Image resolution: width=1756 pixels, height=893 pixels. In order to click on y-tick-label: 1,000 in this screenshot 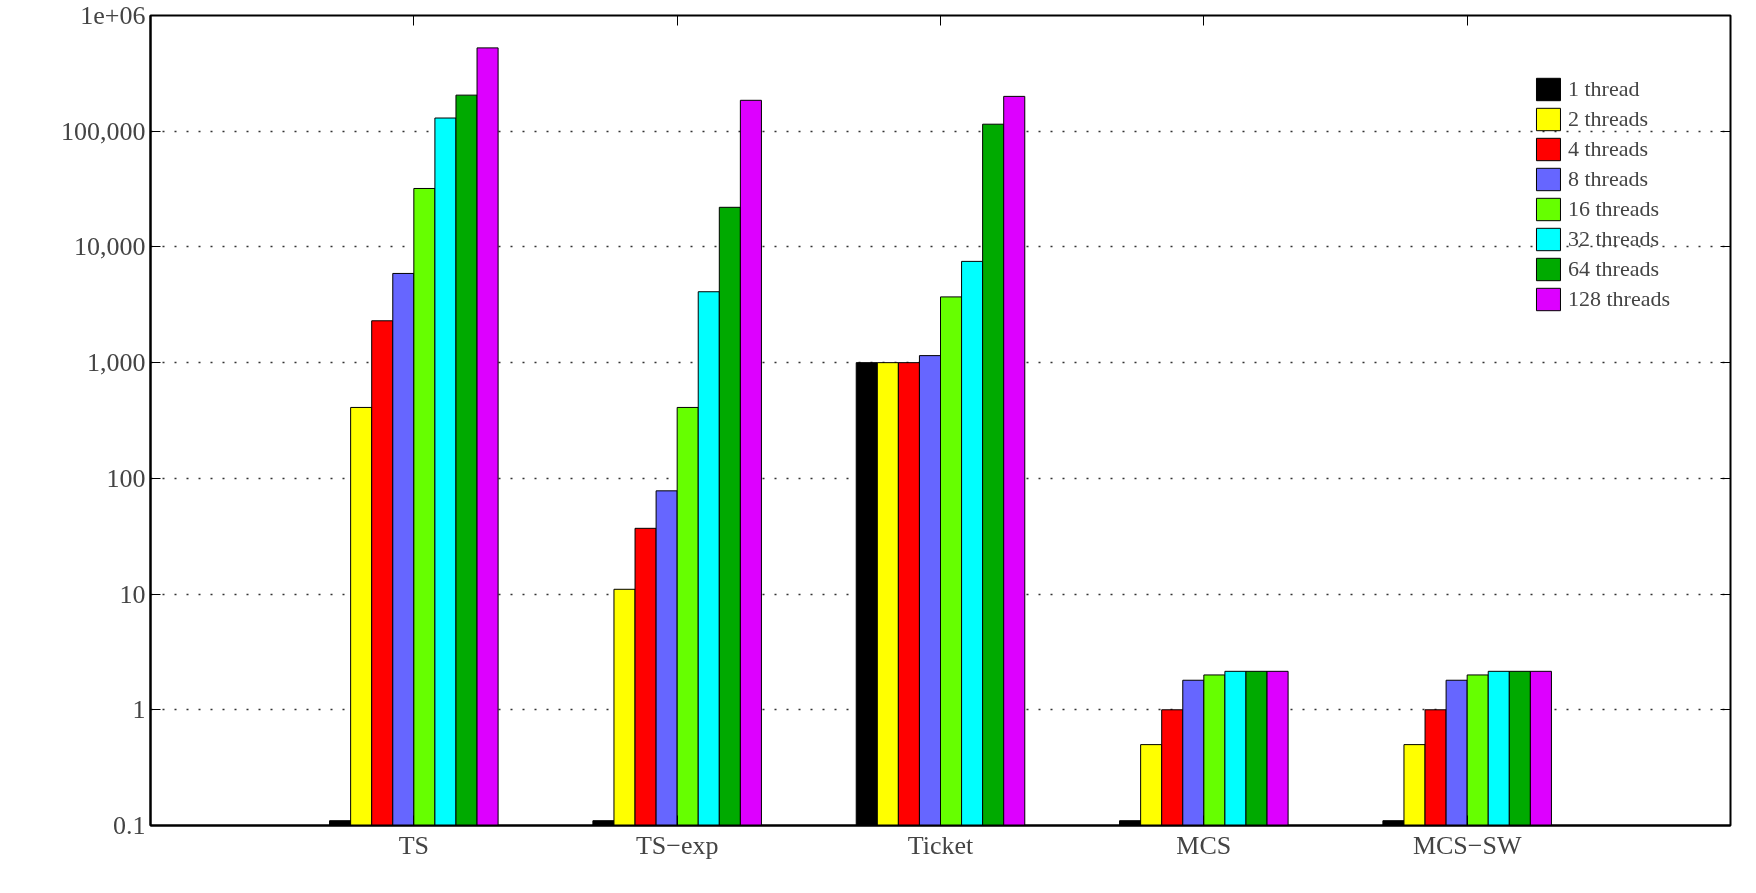, I will do `click(116, 363)`.